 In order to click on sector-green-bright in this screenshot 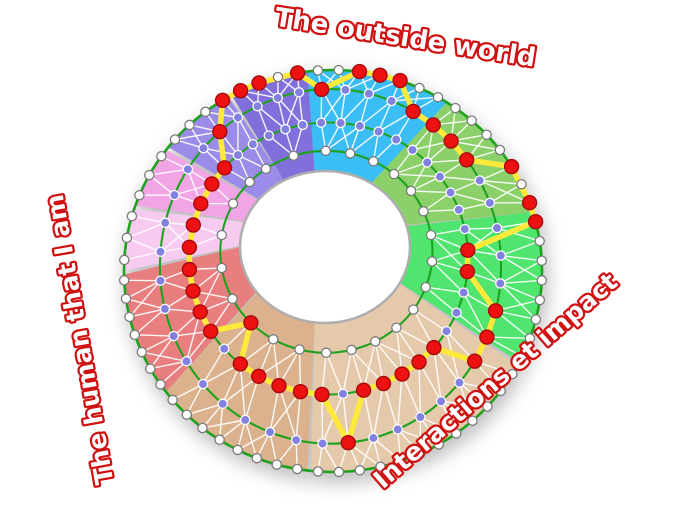, I will do `click(471, 287)`.